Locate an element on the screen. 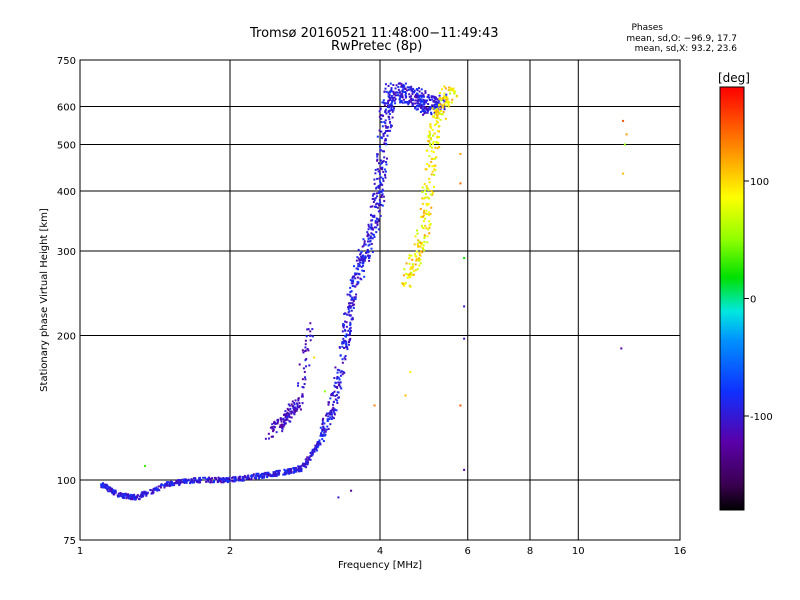 This screenshot has height=600, width=800. phase-stats-title: Phases is located at coordinates (647, 28).